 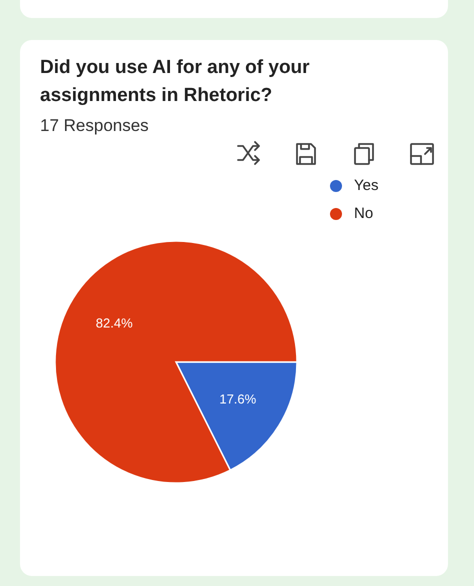 What do you see at coordinates (175, 81) in the screenshot?
I see `chart-title: Did you use AI for any of your assignments in Rhetoric?` at bounding box center [175, 81].